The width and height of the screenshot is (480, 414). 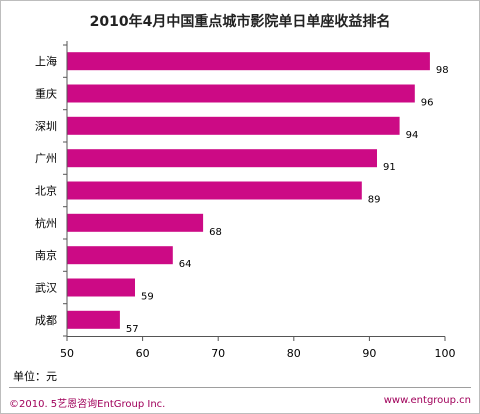 What do you see at coordinates (445, 353) in the screenshot?
I see `x-tick-label: 100` at bounding box center [445, 353].